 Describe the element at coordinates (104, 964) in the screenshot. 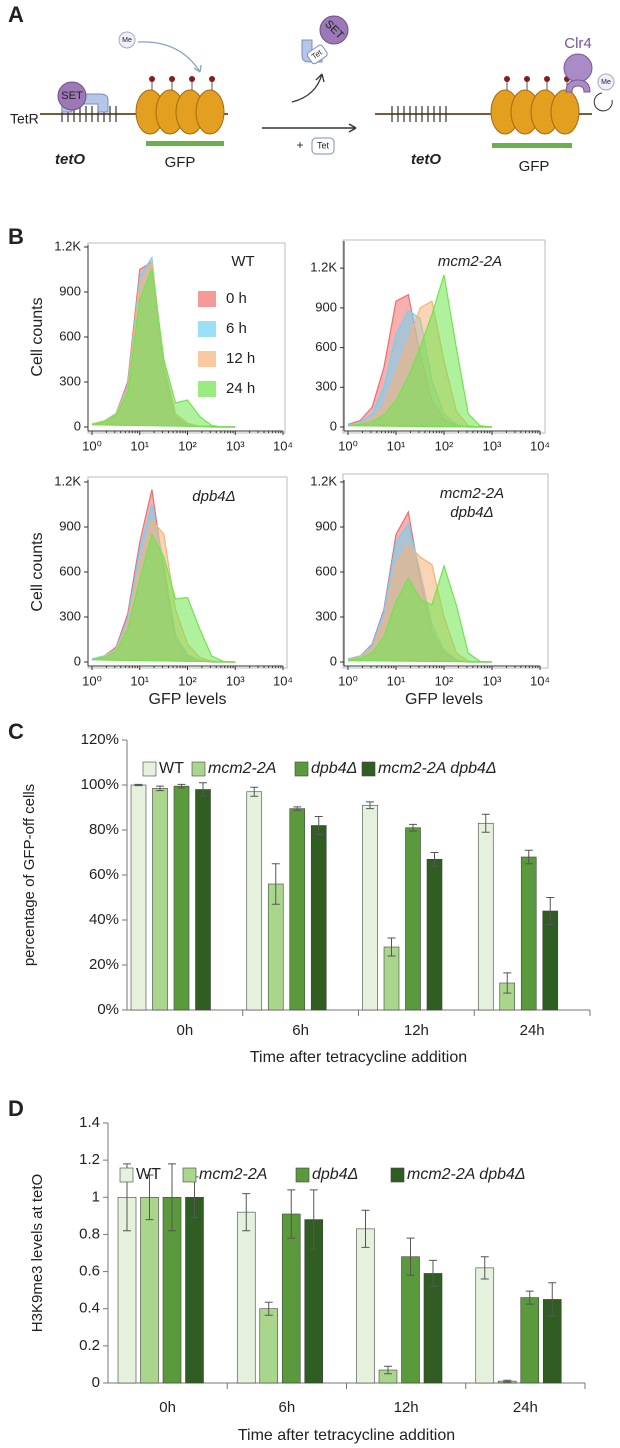

I see `y-tick-label: 20%` at that location.